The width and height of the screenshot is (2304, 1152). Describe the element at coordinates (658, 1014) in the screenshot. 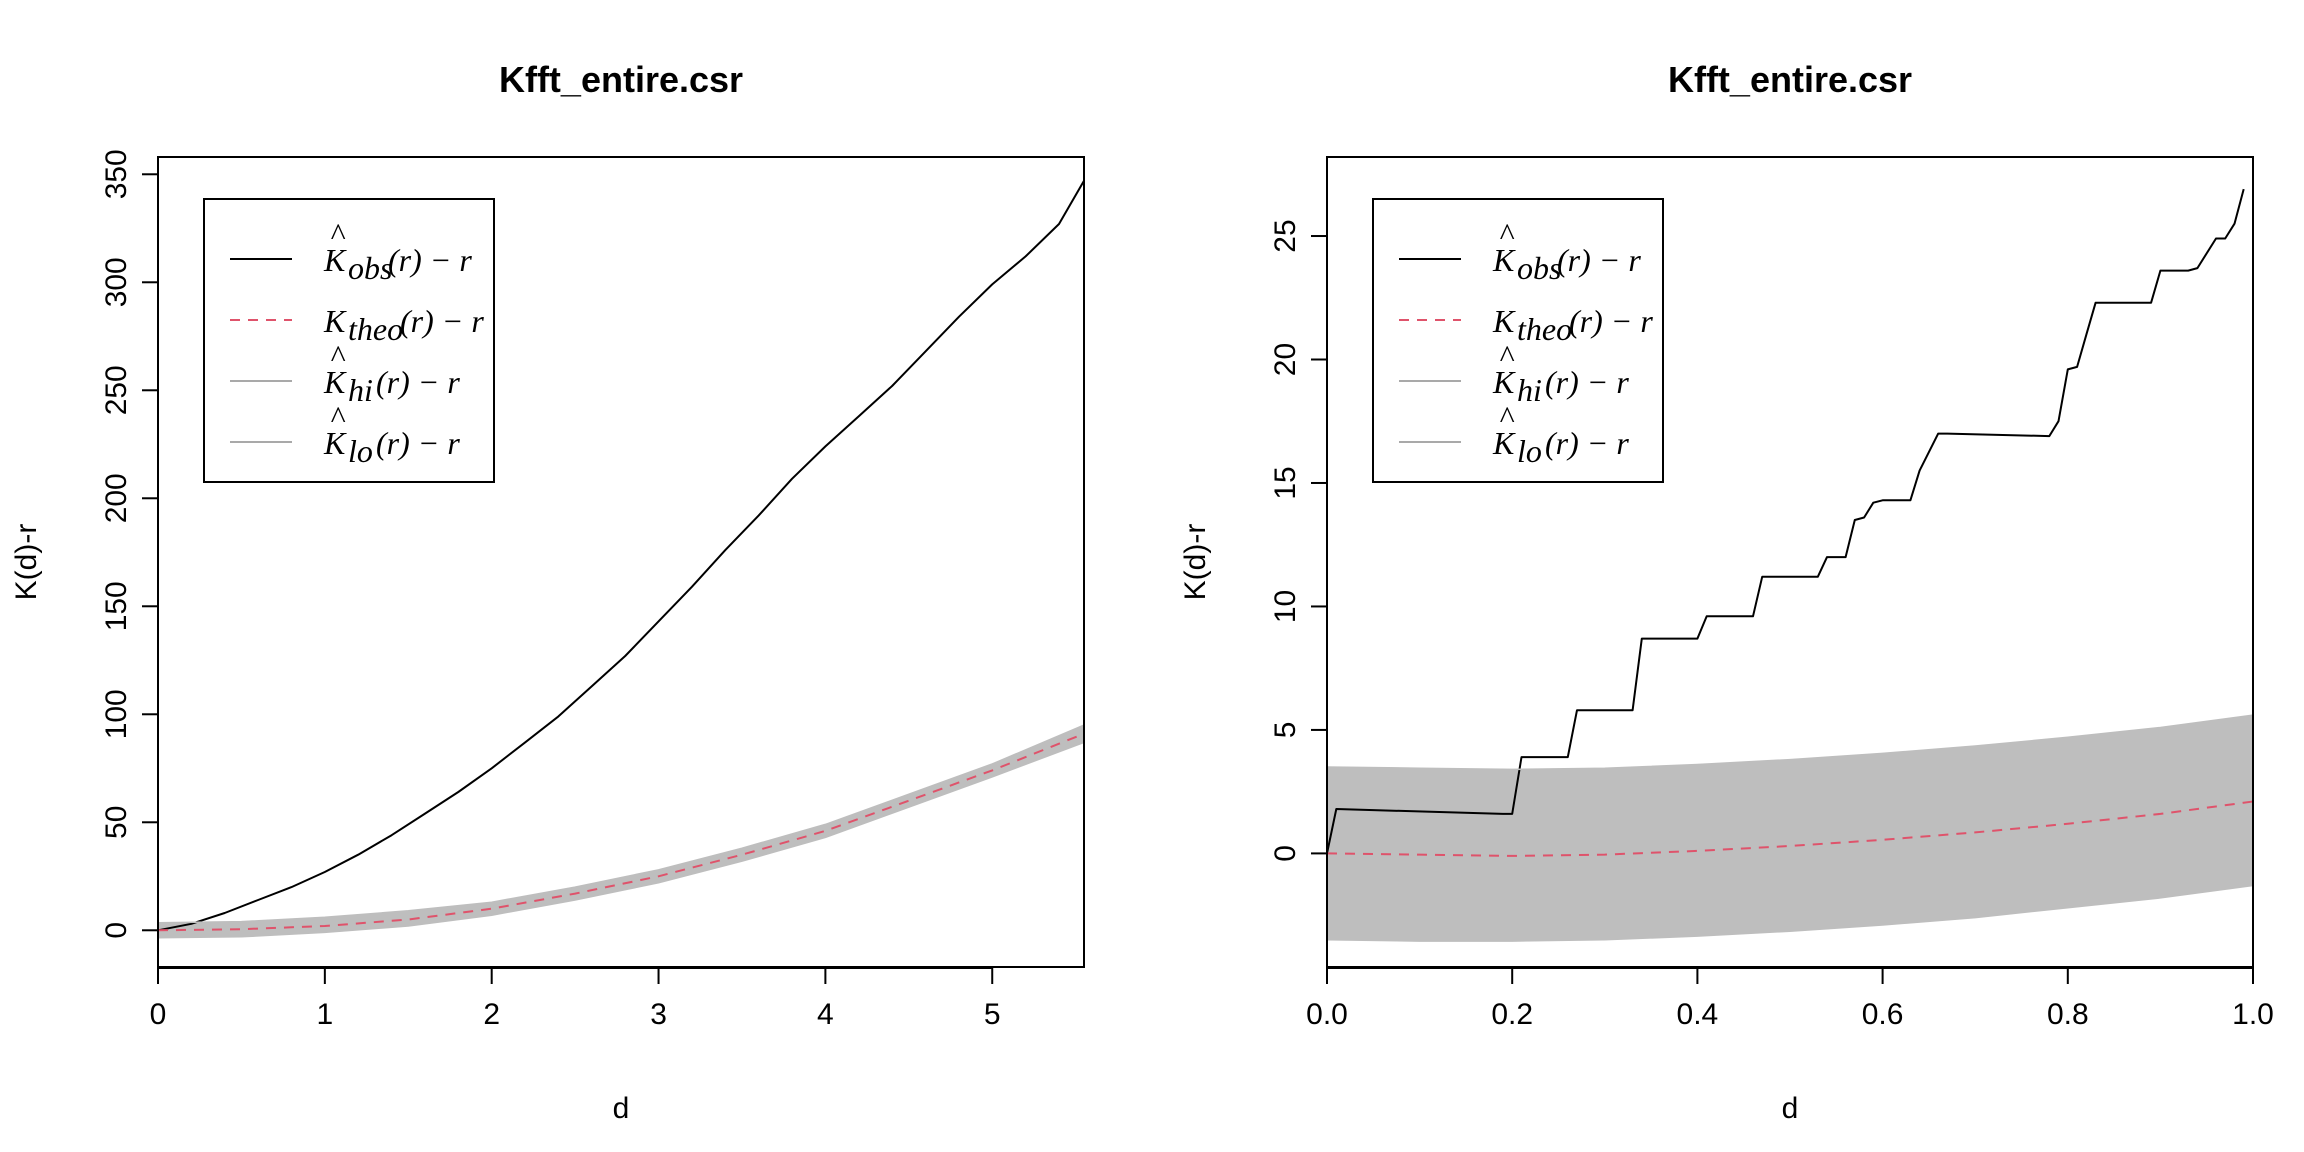

I see `x-tick-label: 3` at that location.